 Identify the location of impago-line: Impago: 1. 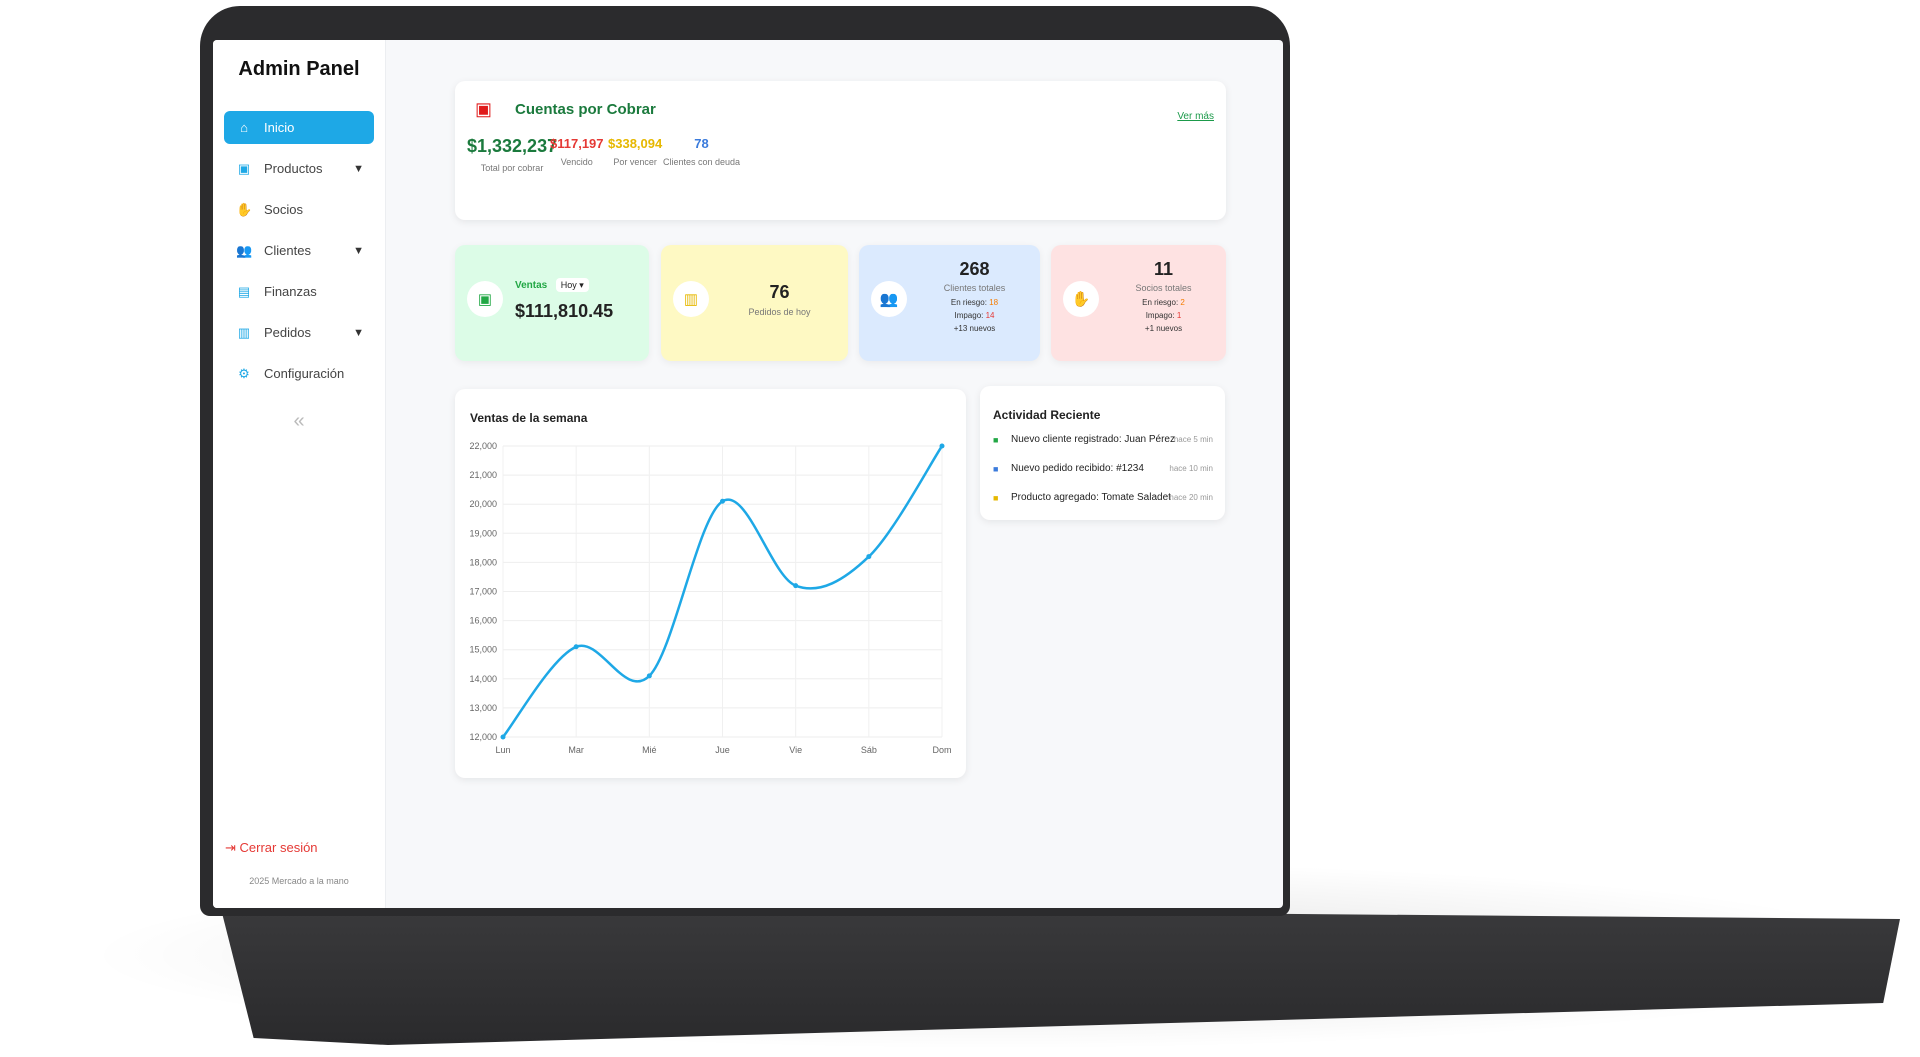
(1163, 315).